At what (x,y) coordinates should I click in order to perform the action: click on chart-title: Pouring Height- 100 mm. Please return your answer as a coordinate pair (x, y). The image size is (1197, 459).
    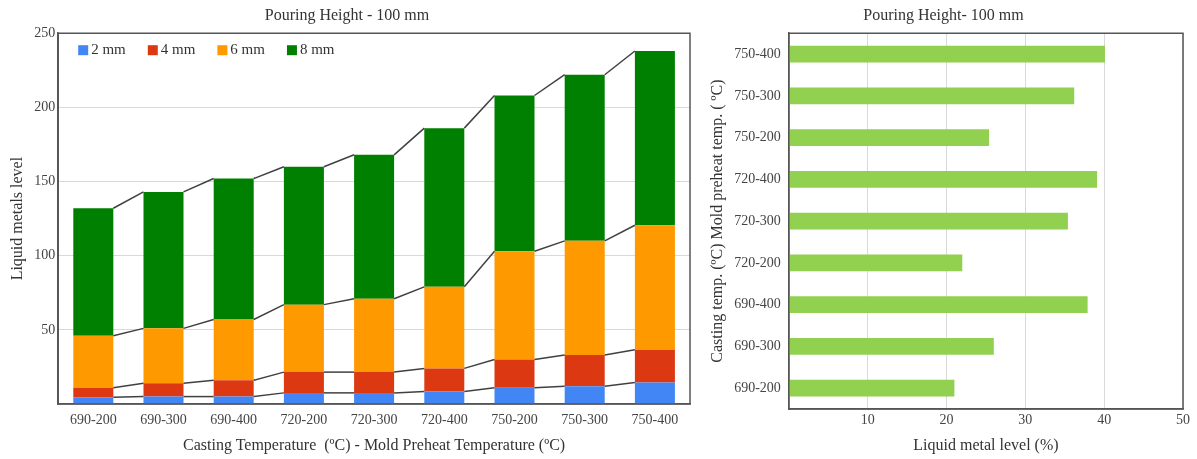
    Looking at the image, I should click on (944, 14).